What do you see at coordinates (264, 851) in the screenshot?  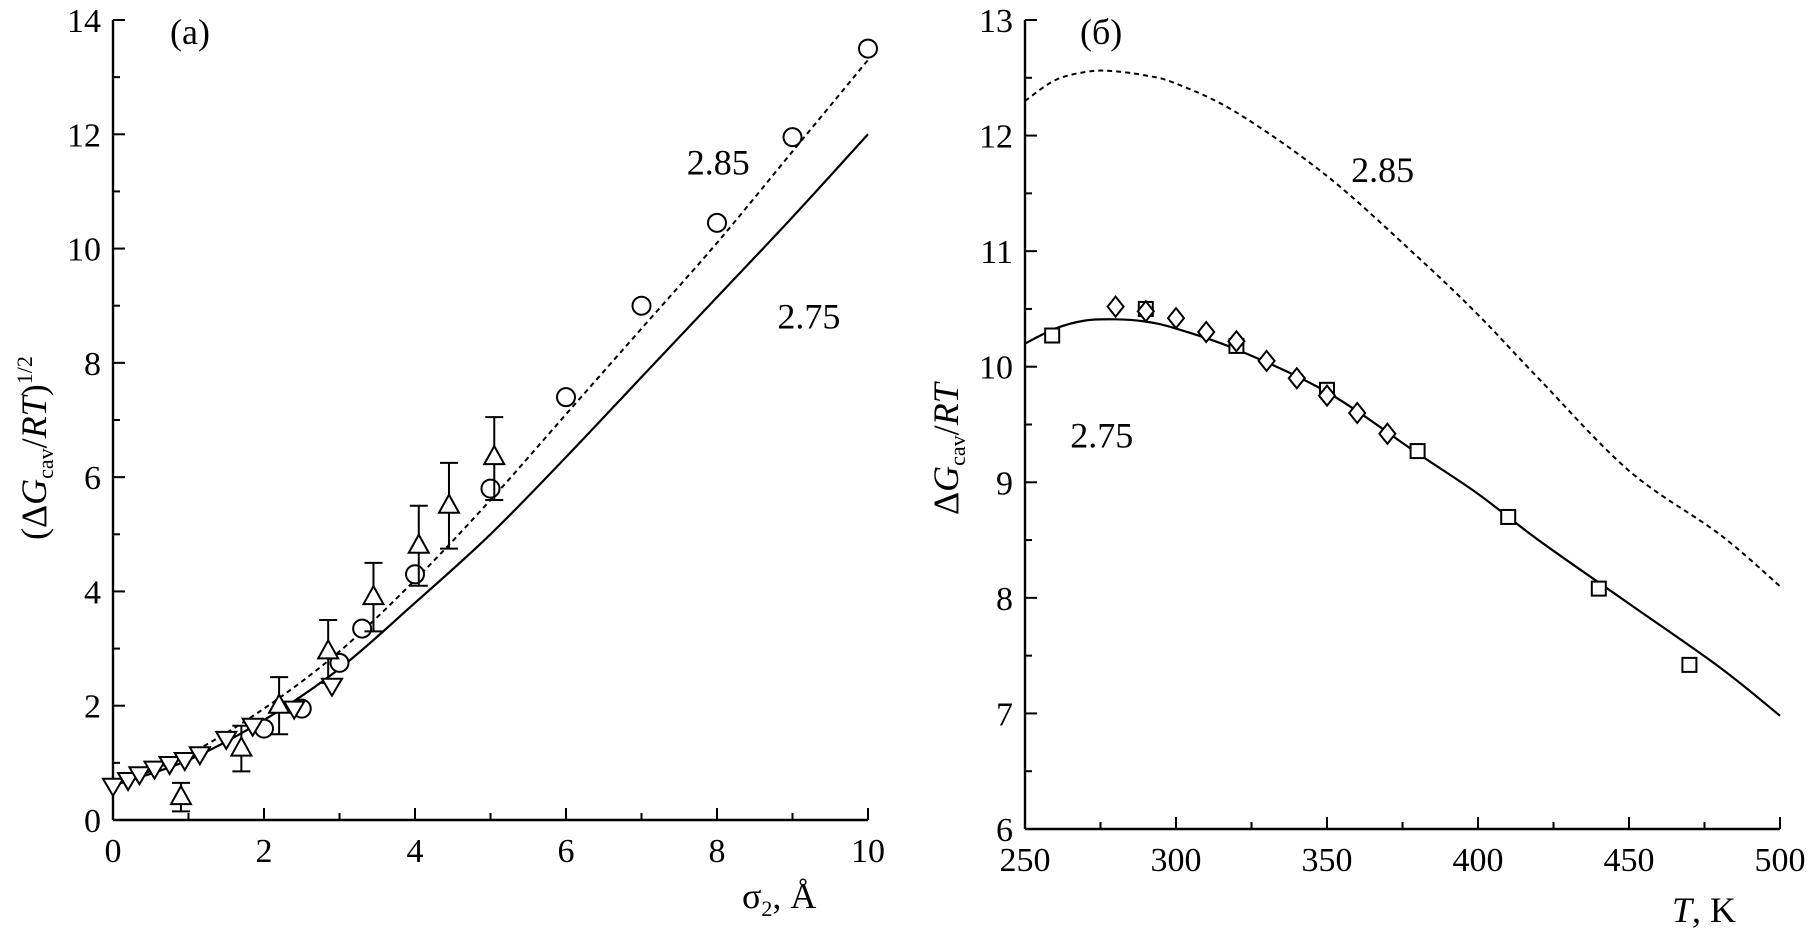 I see `panel-a-x-tick-label: 2` at bounding box center [264, 851].